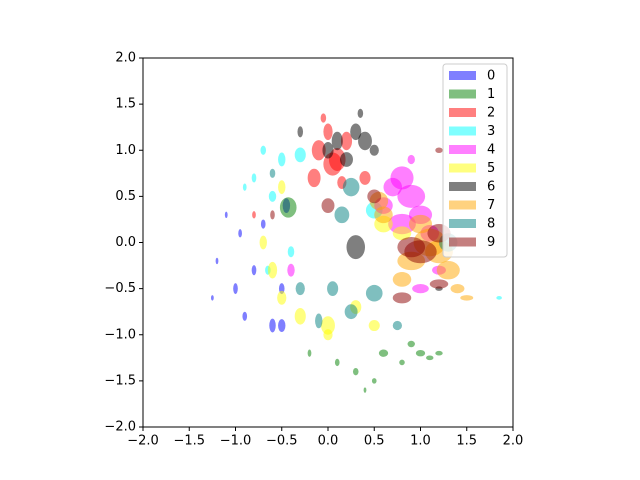  What do you see at coordinates (491, 187) in the screenshot?
I see `legend-label: 6` at bounding box center [491, 187].